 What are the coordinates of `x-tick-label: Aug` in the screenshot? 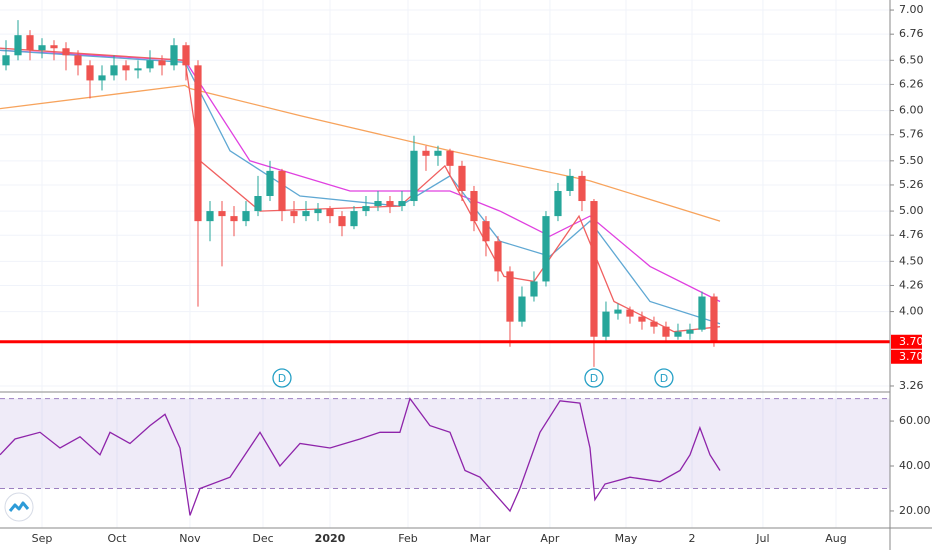 It's located at (835, 538).